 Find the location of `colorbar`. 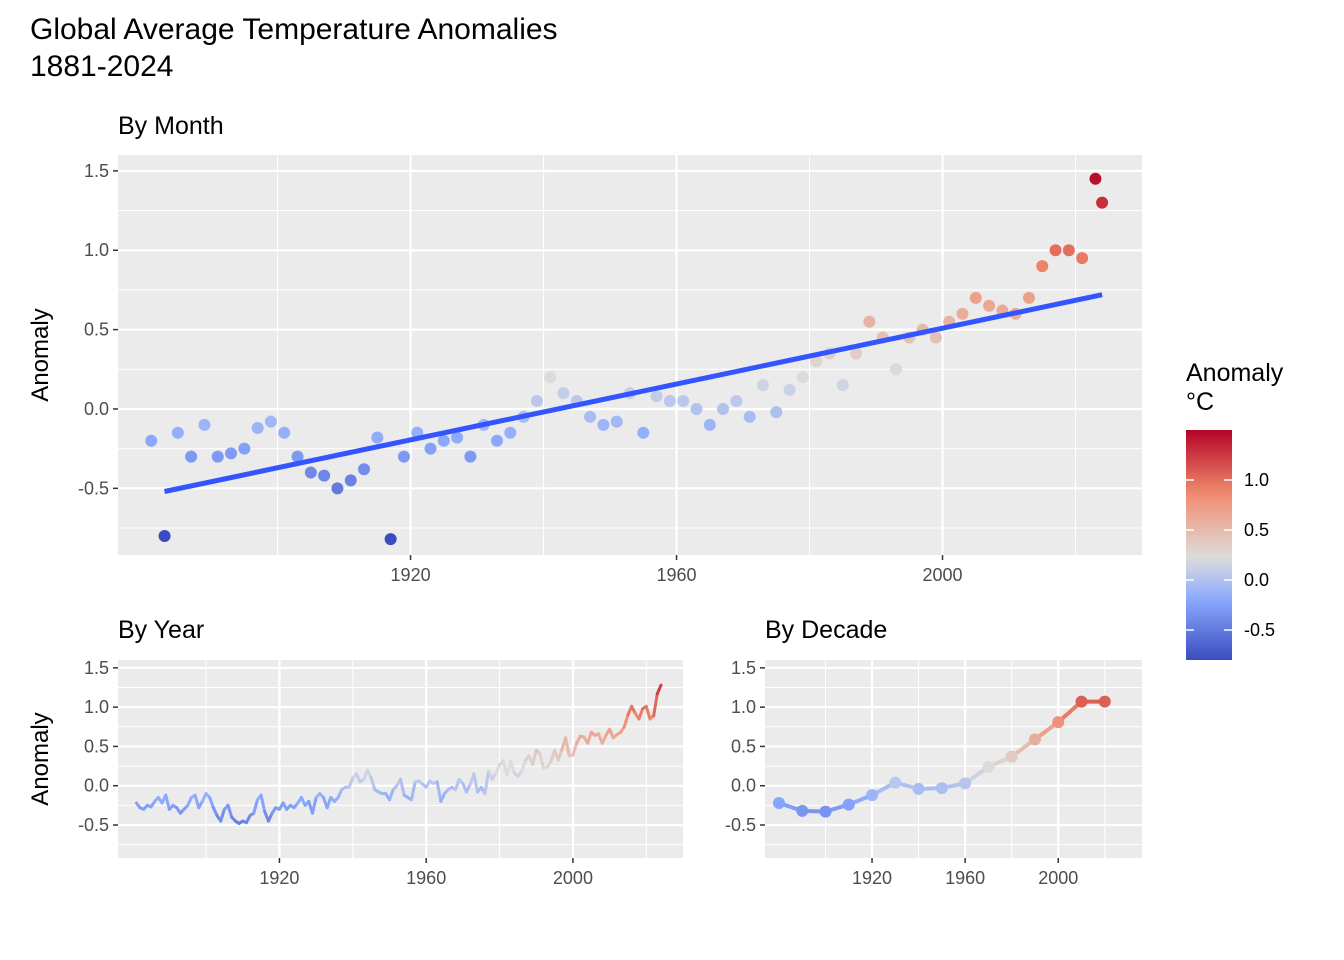

colorbar is located at coordinates (1209, 545).